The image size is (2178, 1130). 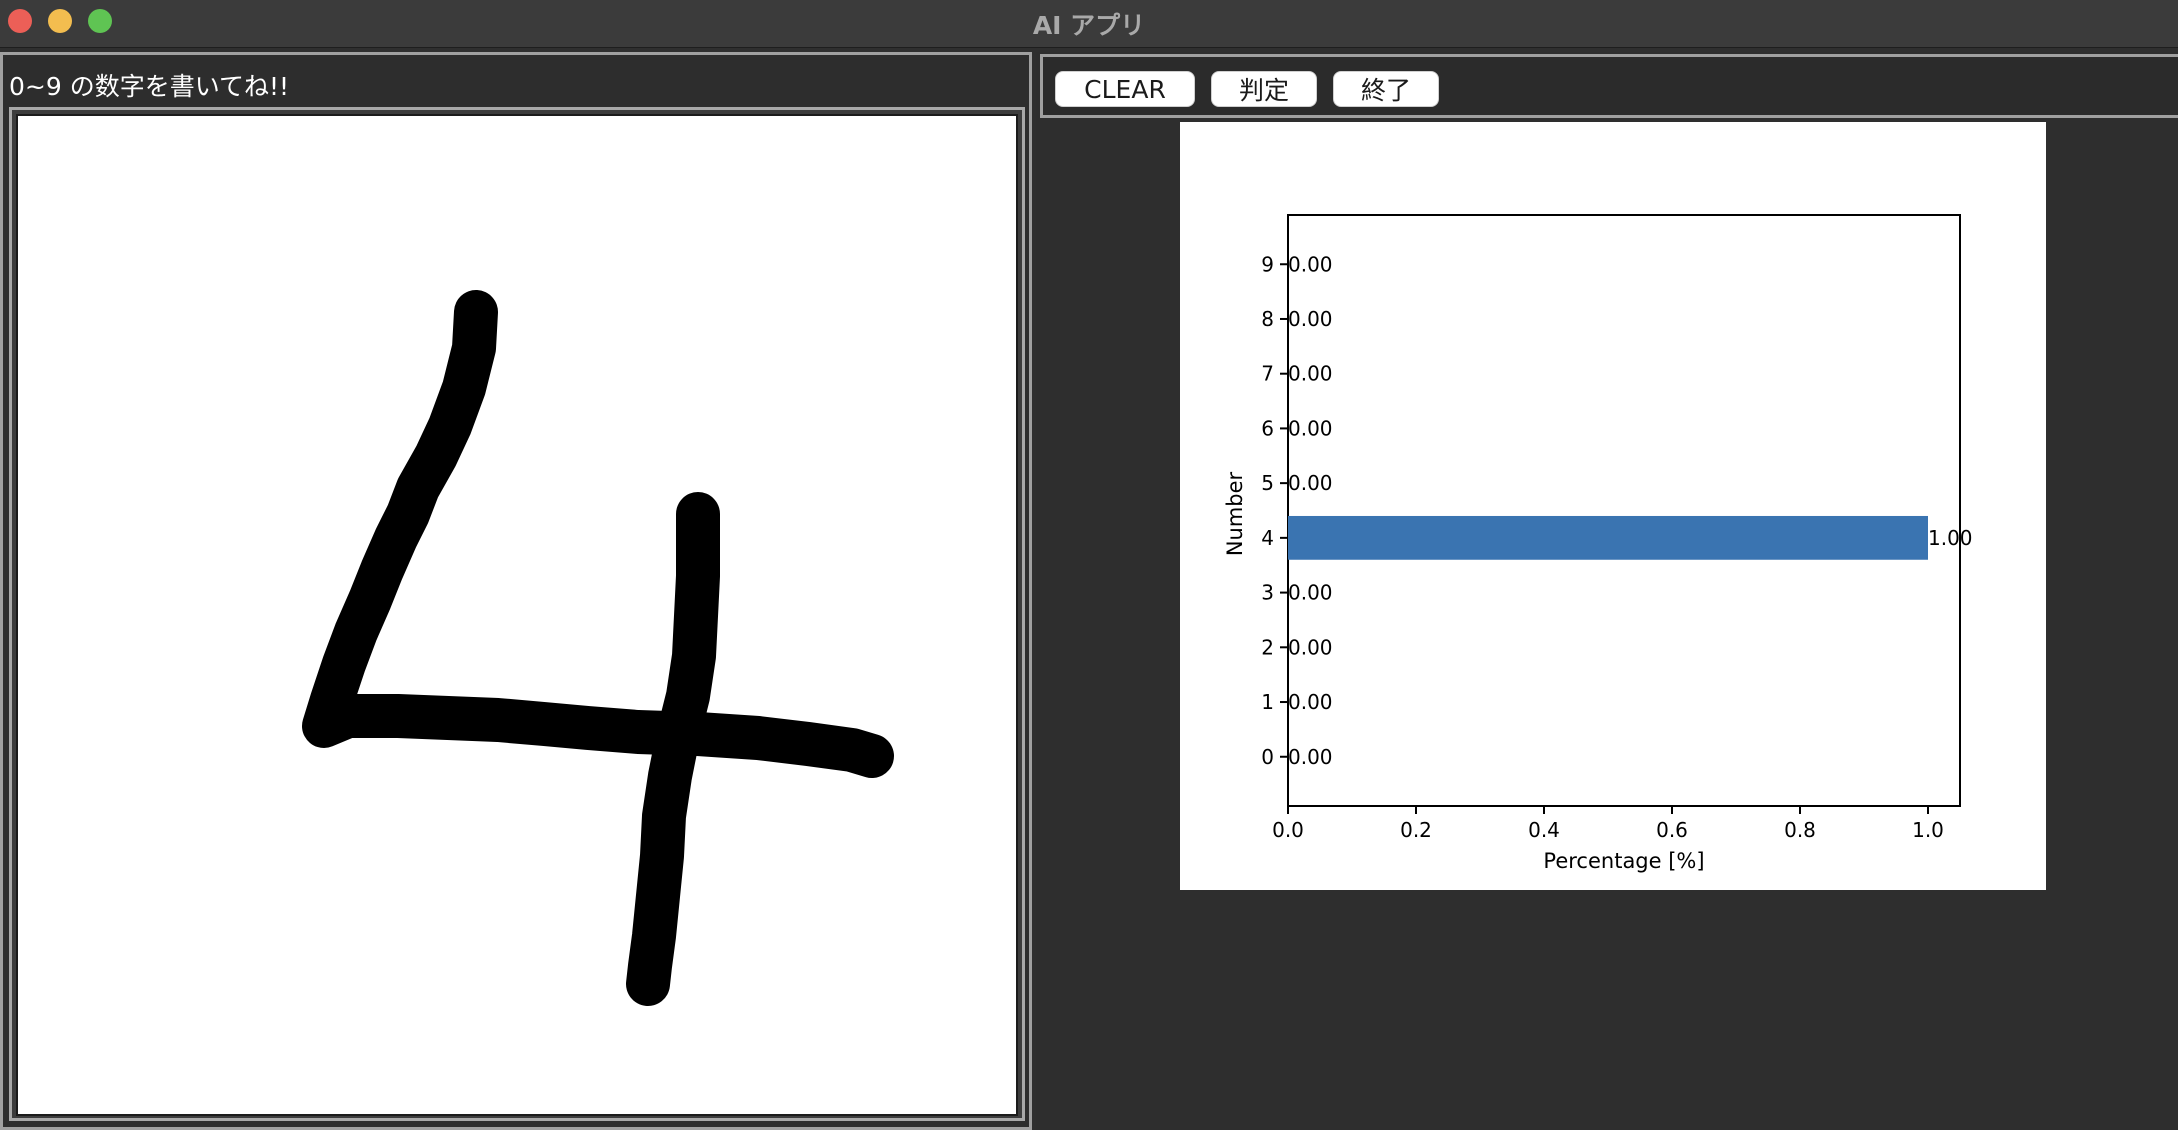 What do you see at coordinates (1800, 830) in the screenshot?
I see `x-tick-label-4: 0.8` at bounding box center [1800, 830].